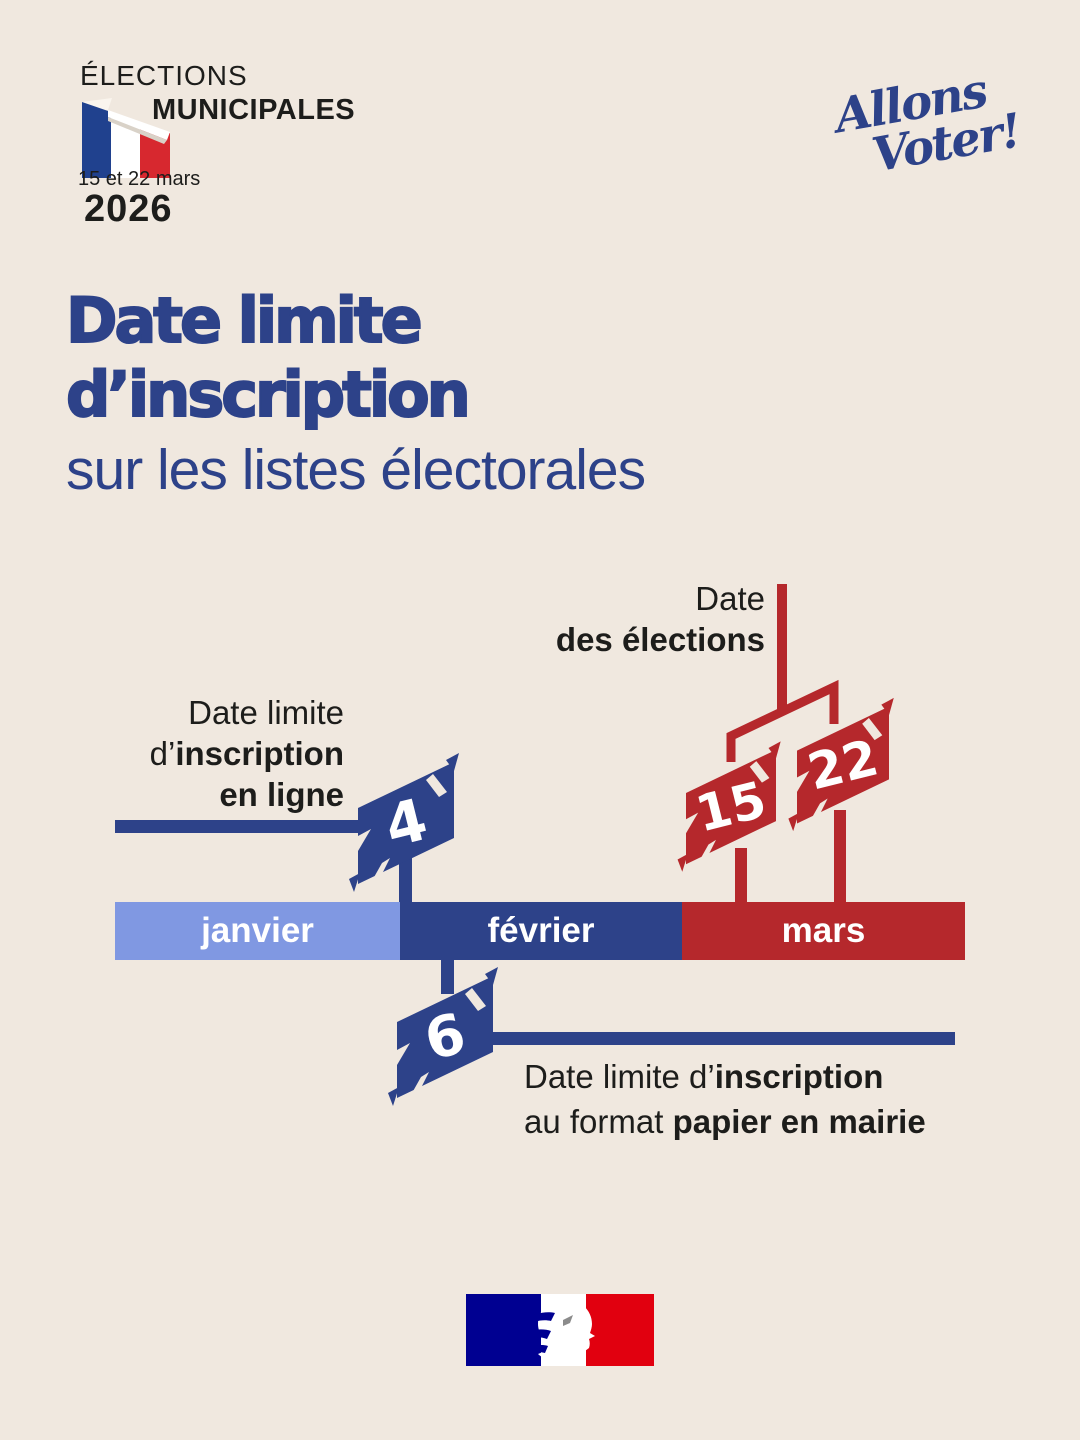 This screenshot has width=1080, height=1440. I want to click on label-election-dates: Date des élections, so click(640, 619).